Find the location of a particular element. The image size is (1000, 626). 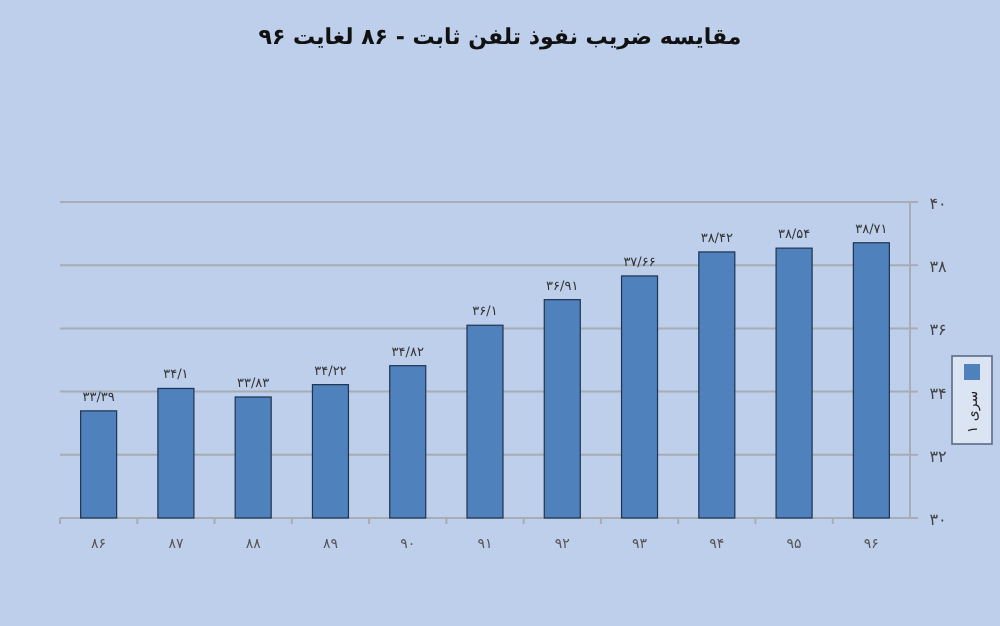

y-tick-label: ۳۲ is located at coordinates (938, 456).